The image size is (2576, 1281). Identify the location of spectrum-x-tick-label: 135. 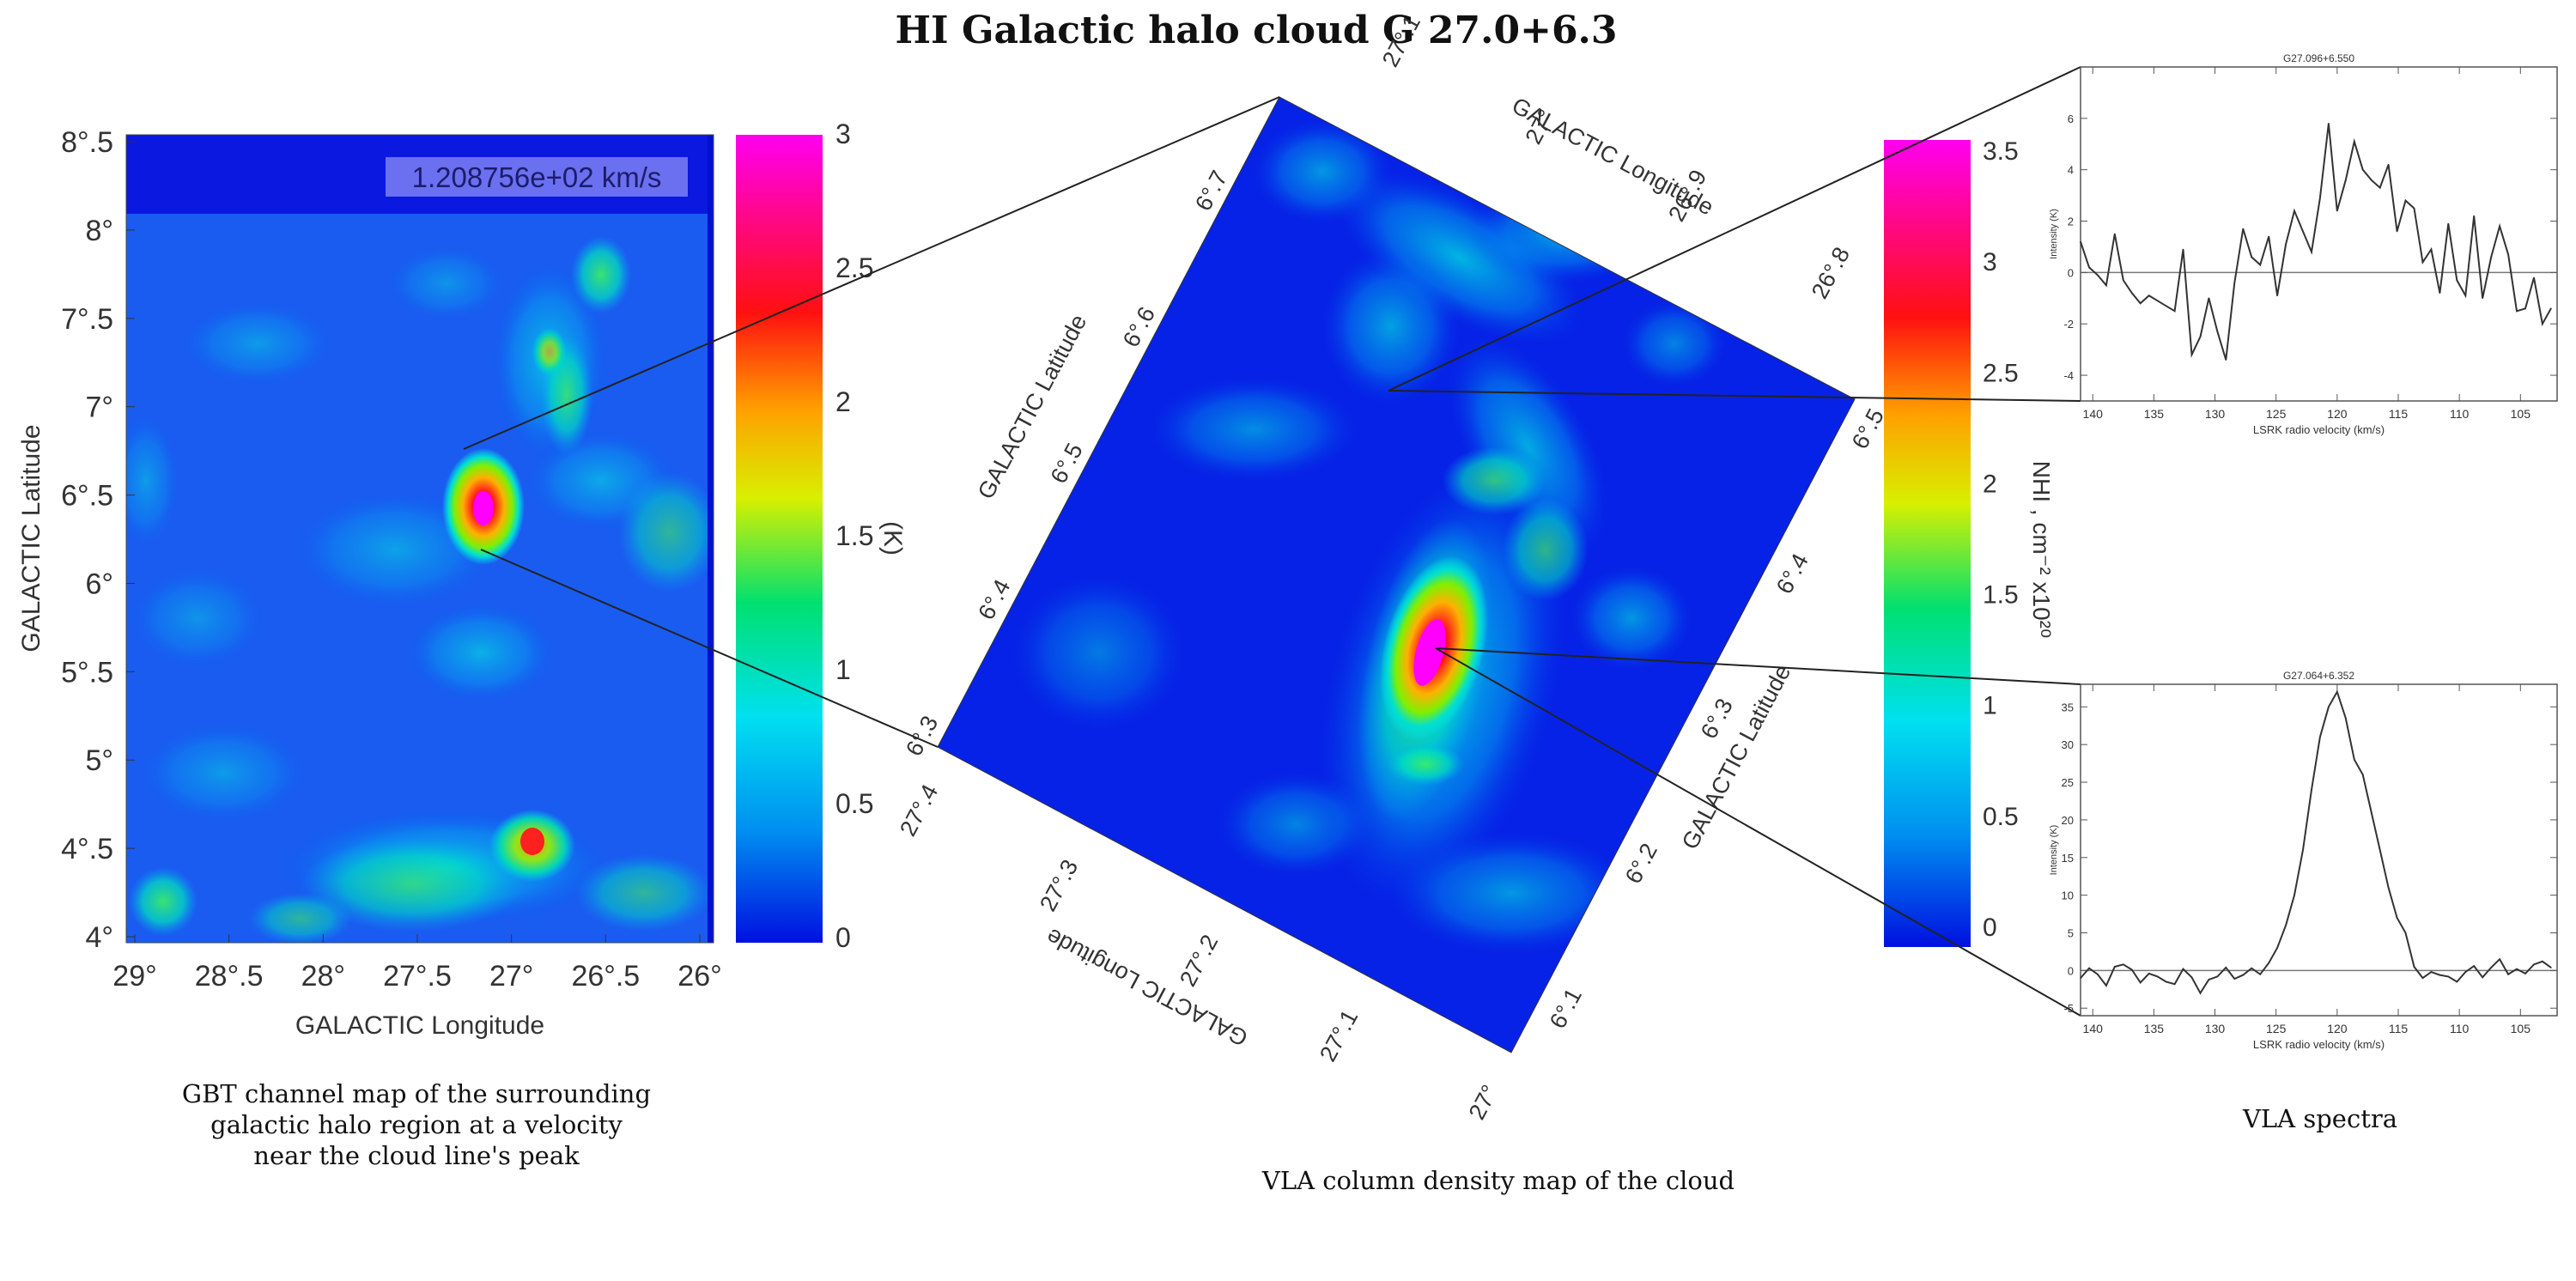
(2155, 414).